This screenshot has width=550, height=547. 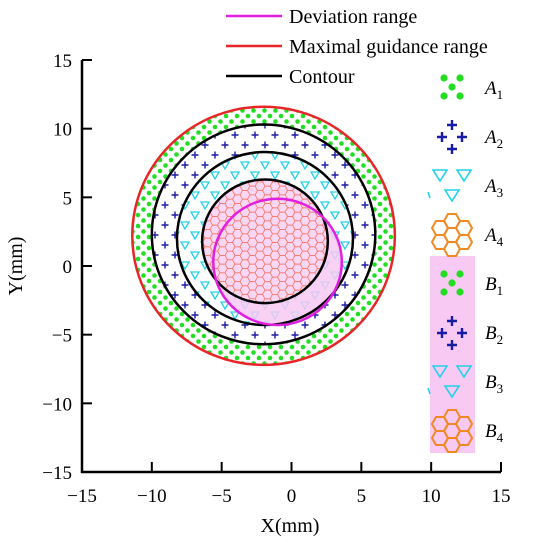 I want to click on y-tick-label: 15, so click(x=62, y=61).